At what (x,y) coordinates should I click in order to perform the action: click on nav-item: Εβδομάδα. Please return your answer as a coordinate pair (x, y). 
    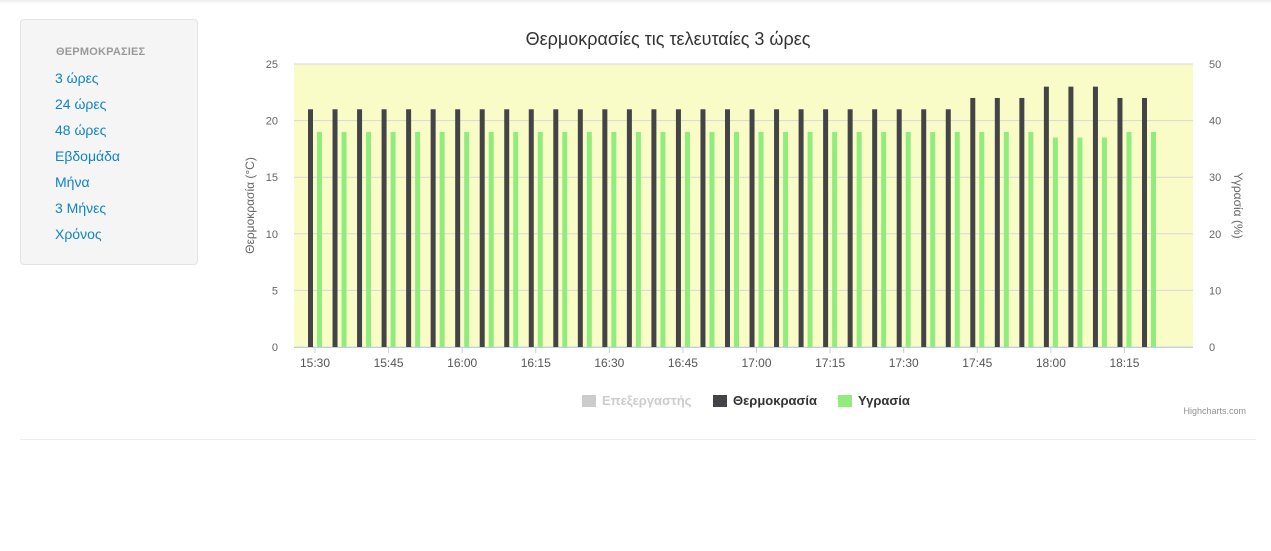
    Looking at the image, I should click on (87, 161).